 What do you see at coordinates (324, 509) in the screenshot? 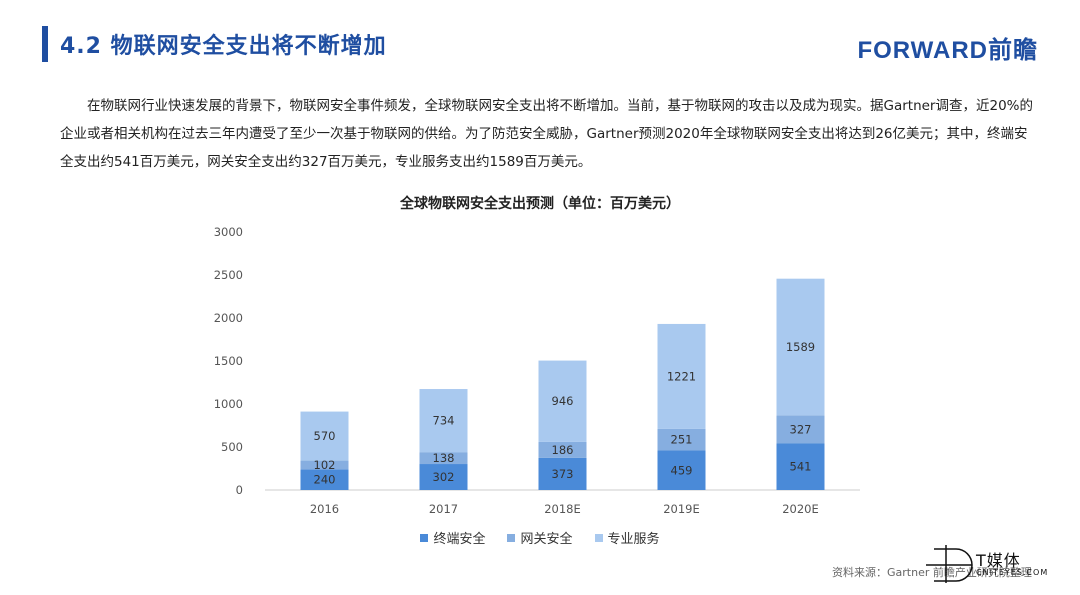
I see `x-tick-label: 2016` at bounding box center [324, 509].